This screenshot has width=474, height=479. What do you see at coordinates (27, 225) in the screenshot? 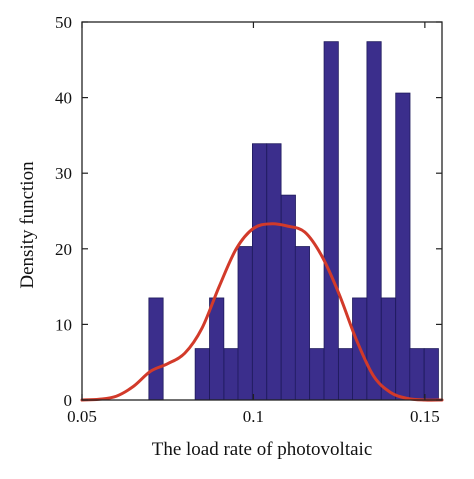
I see `y-axis-label: Density function` at bounding box center [27, 225].